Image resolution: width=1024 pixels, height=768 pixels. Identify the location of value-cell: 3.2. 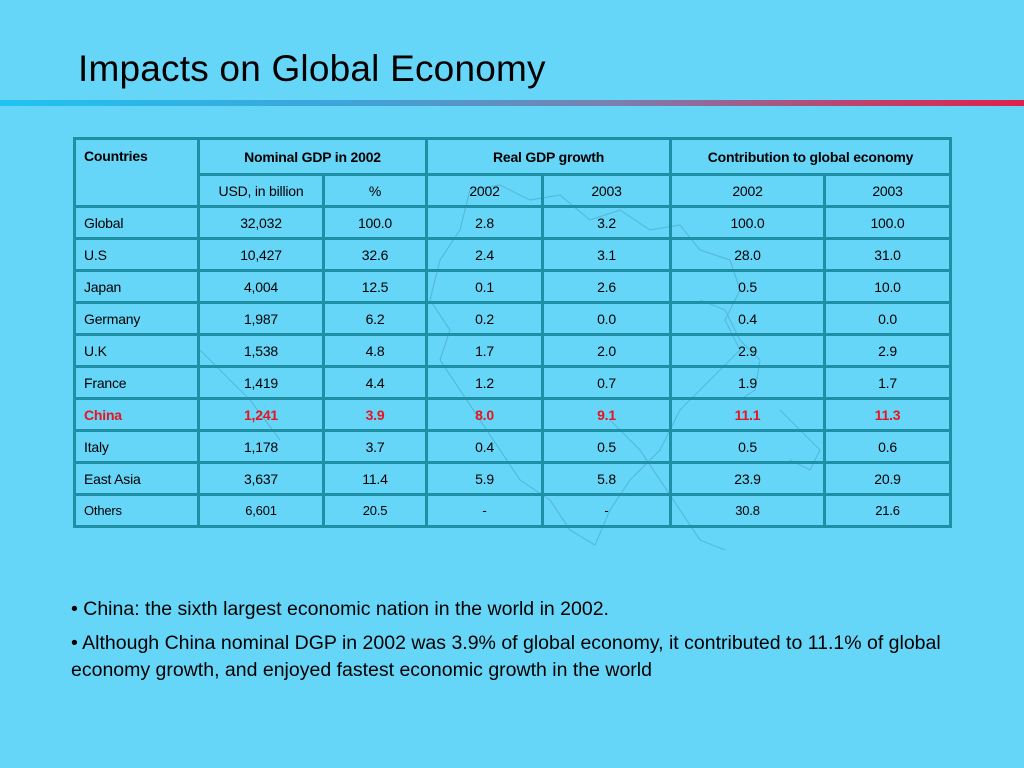
(606, 222).